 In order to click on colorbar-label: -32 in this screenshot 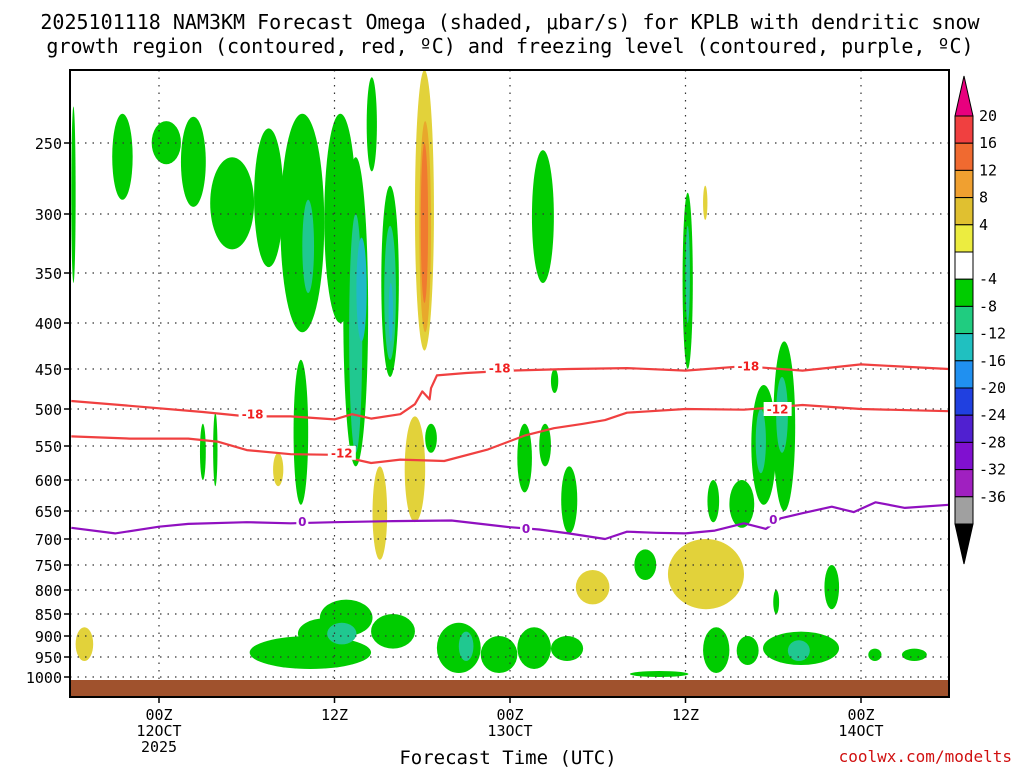, I will do `click(992, 470)`.